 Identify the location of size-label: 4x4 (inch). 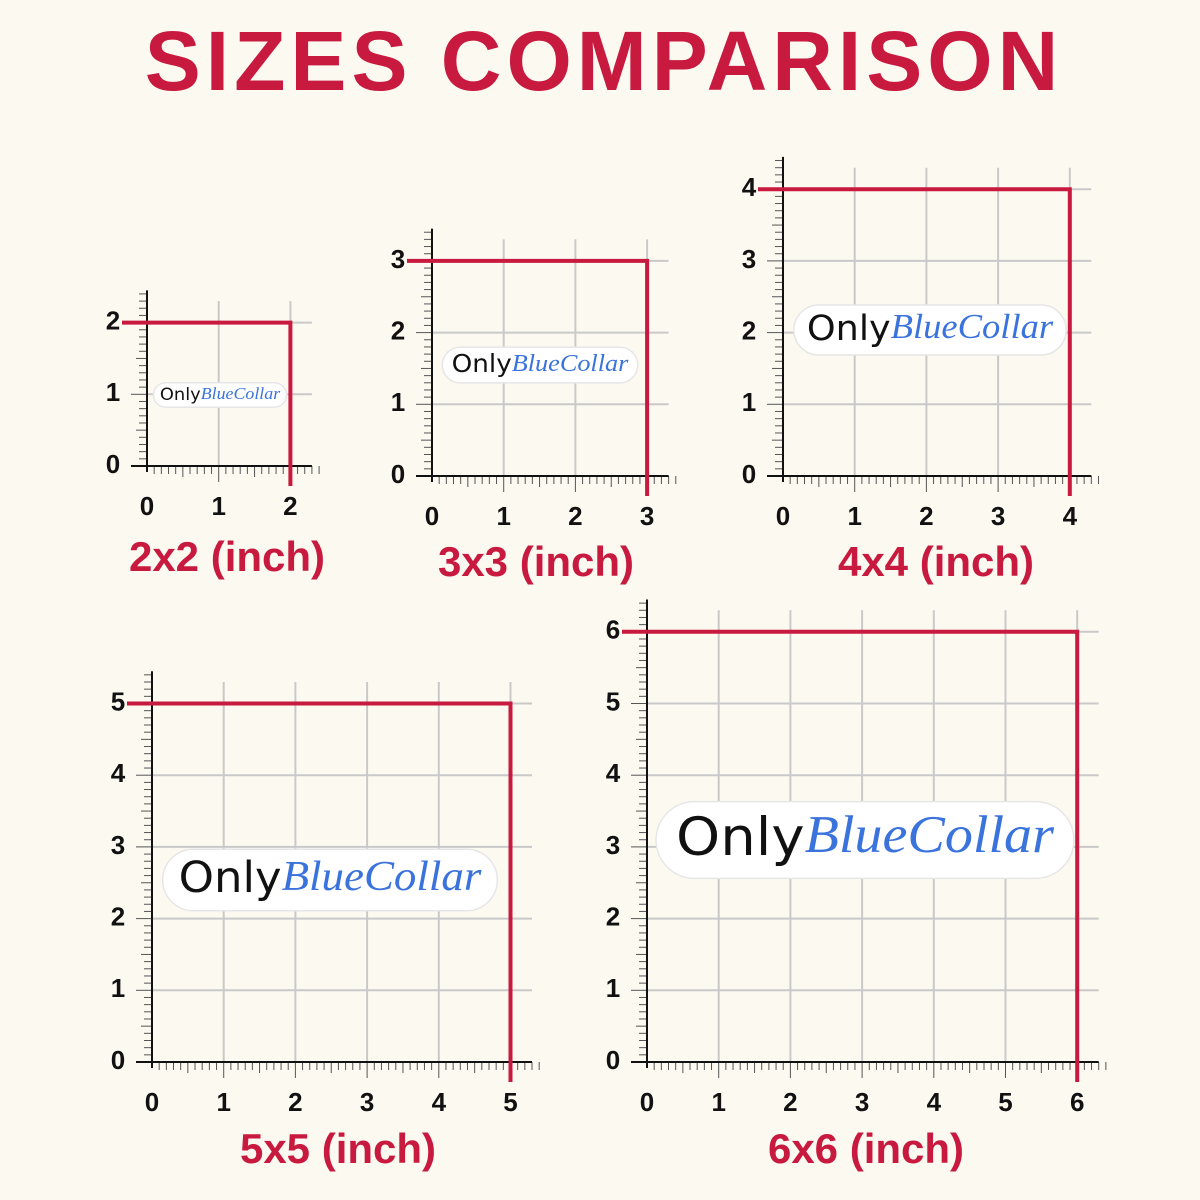
(936, 561).